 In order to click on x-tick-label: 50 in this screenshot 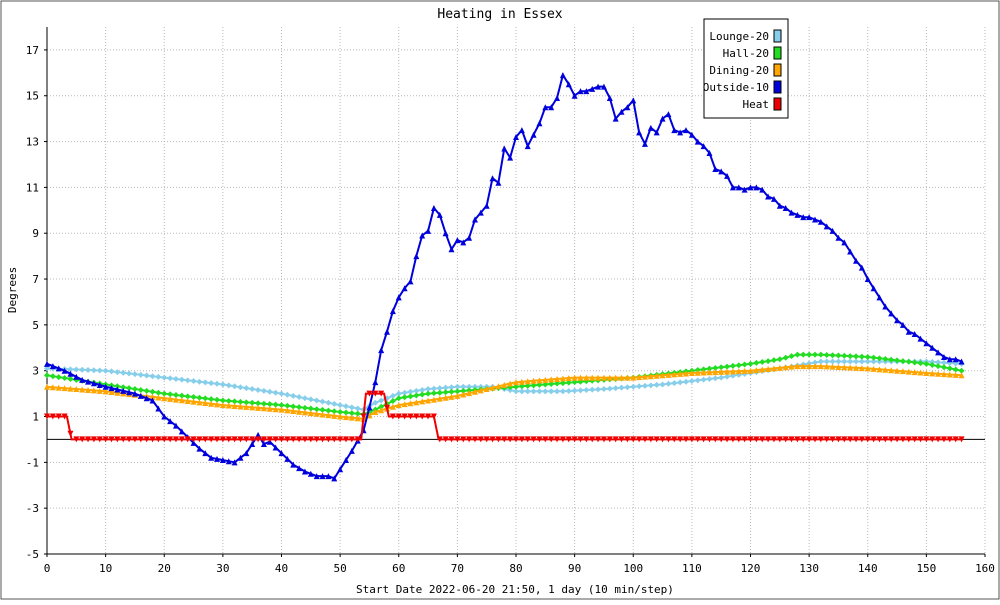, I will do `click(340, 568)`.